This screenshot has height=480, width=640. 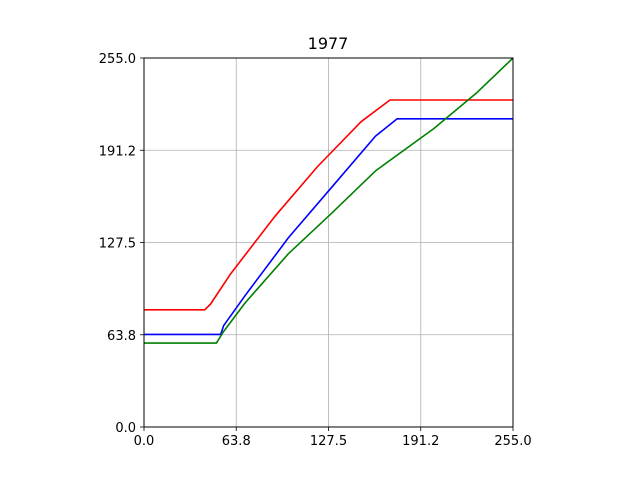 What do you see at coordinates (236, 441) in the screenshot?
I see `x-tick-label-1: 63.8` at bounding box center [236, 441].